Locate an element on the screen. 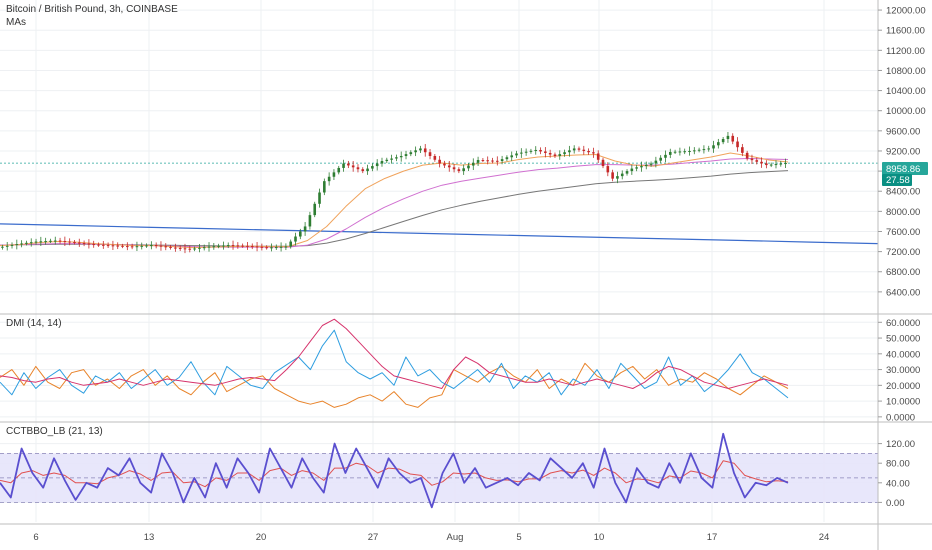 The width and height of the screenshot is (932, 550). y-tick-label: 8400.00 is located at coordinates (903, 192).